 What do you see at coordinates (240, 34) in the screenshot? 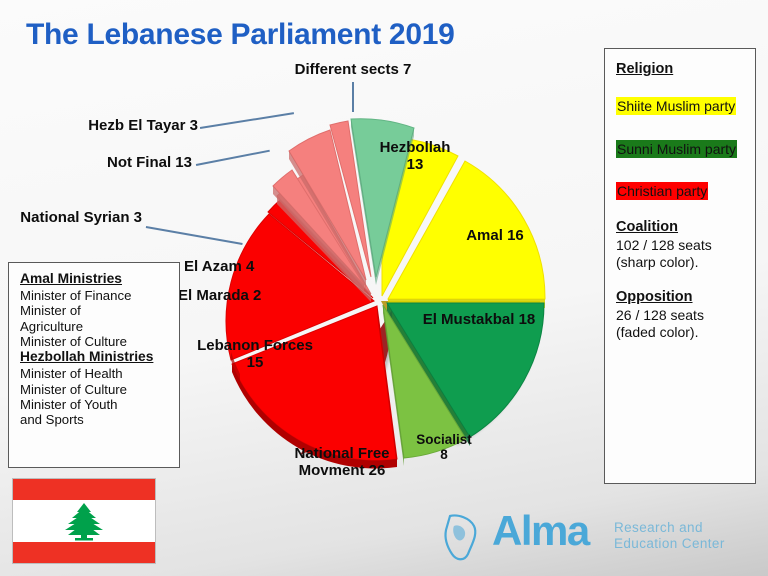
I see `page-title: The Lebanese Parliament 2019` at bounding box center [240, 34].